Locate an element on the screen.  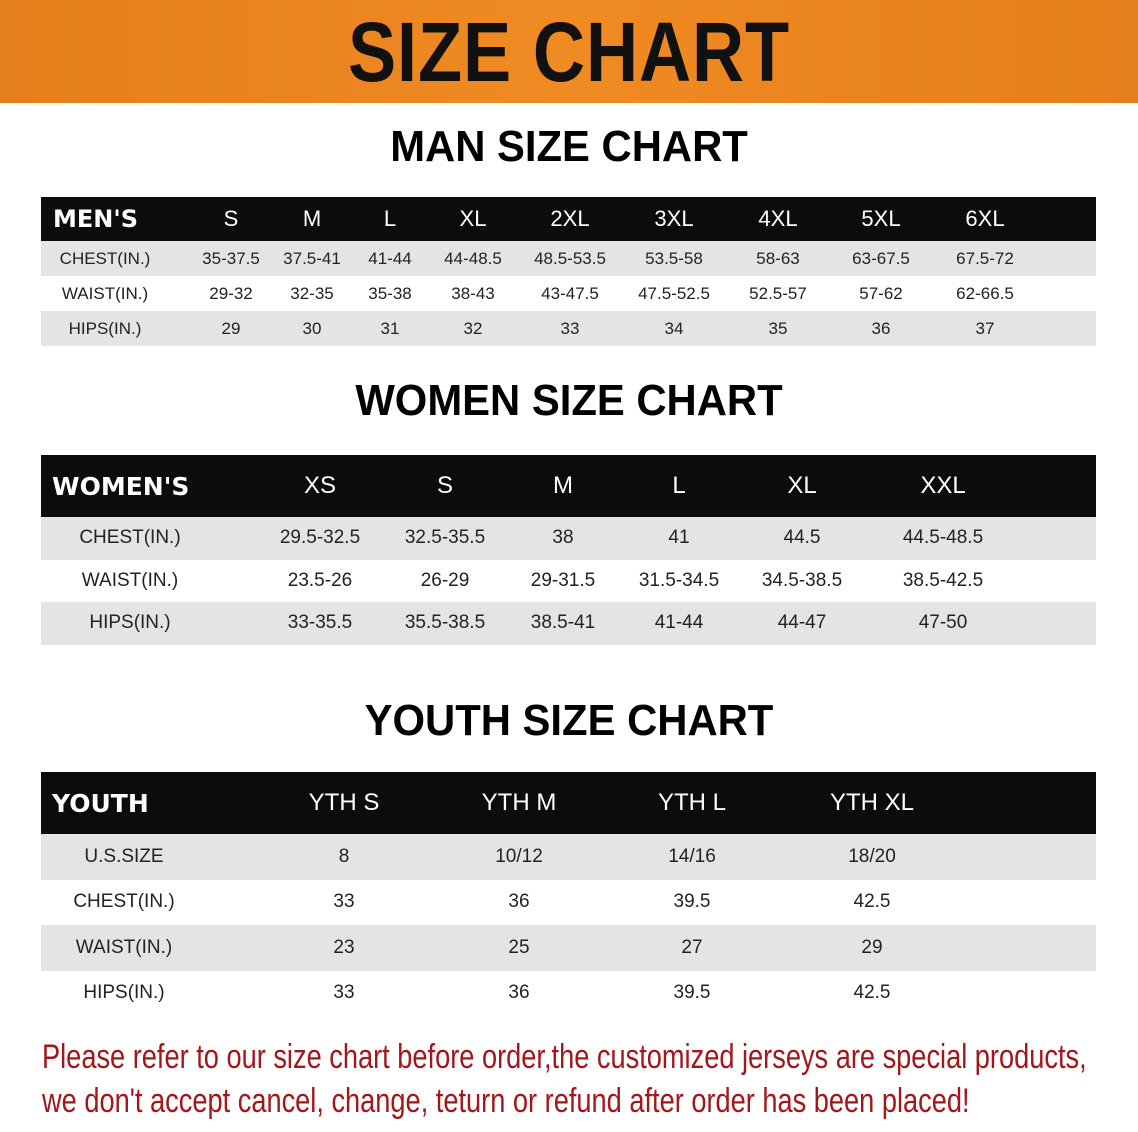
size-column-header: 4XL is located at coordinates (778, 218).